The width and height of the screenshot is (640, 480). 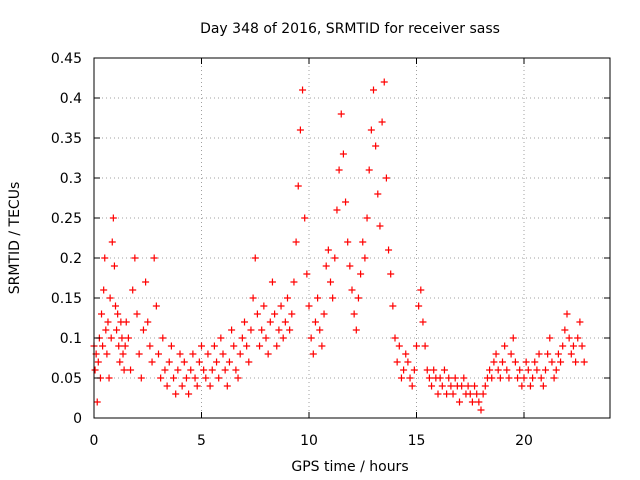 I want to click on y-axis-label: SRMTID / TECUs, so click(x=15, y=238).